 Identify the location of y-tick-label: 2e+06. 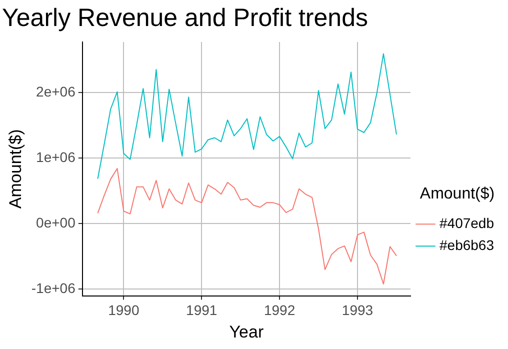
(56, 91).